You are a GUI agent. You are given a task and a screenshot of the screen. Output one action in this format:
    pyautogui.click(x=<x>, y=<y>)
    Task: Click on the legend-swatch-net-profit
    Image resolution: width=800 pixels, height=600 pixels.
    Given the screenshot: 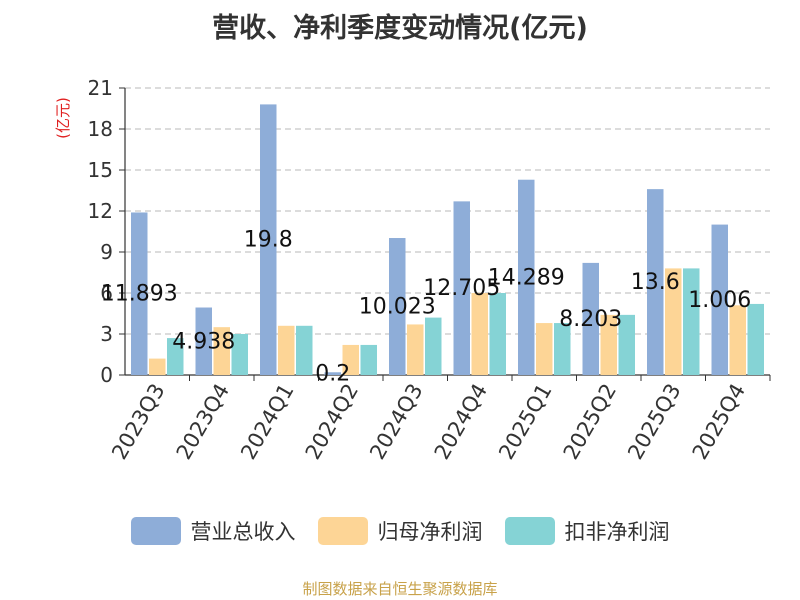 What is the action you would take?
    pyautogui.click(x=342, y=531)
    